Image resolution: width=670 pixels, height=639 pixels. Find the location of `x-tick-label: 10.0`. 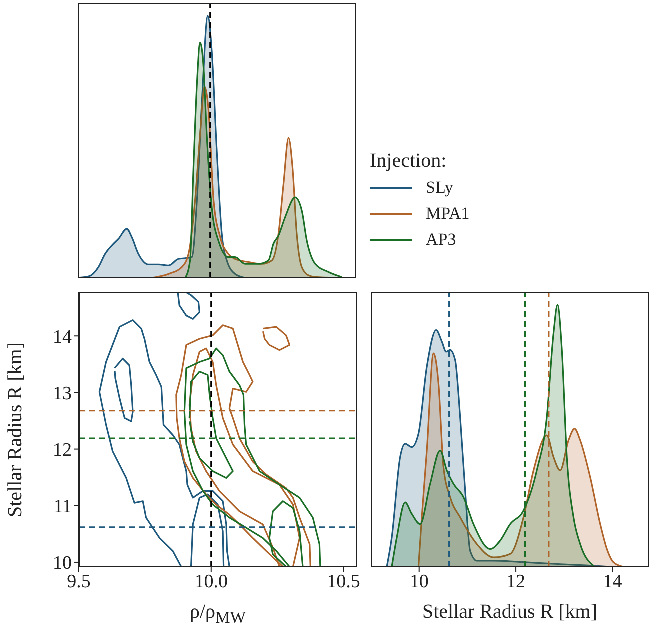

x-tick-label: 10.0 is located at coordinates (211, 581).